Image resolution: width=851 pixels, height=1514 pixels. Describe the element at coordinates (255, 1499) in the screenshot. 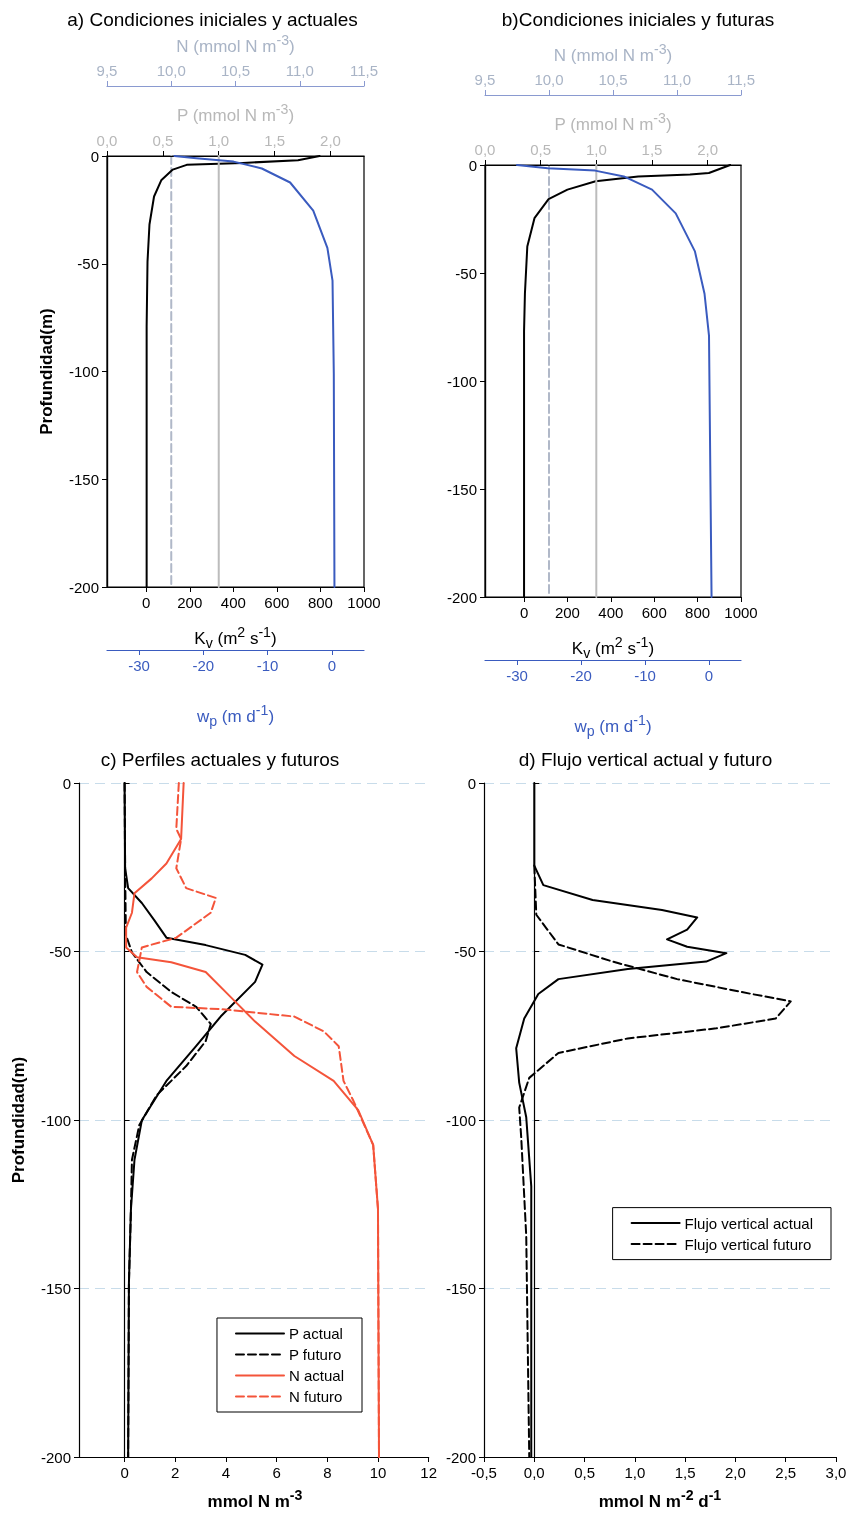

I see `x-axis-title: mmol N m$^{-3}$` at that location.